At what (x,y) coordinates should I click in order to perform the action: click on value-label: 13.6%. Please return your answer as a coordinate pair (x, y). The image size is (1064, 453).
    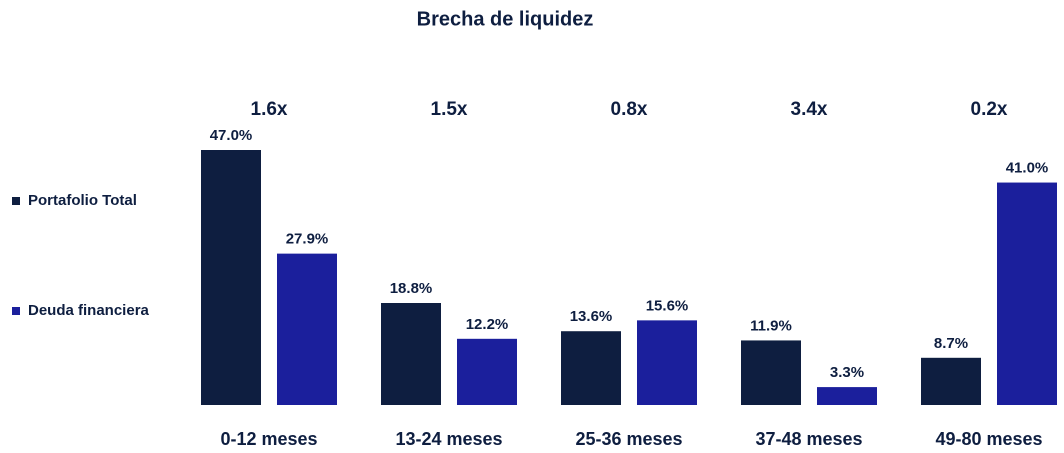
    Looking at the image, I should click on (591, 316).